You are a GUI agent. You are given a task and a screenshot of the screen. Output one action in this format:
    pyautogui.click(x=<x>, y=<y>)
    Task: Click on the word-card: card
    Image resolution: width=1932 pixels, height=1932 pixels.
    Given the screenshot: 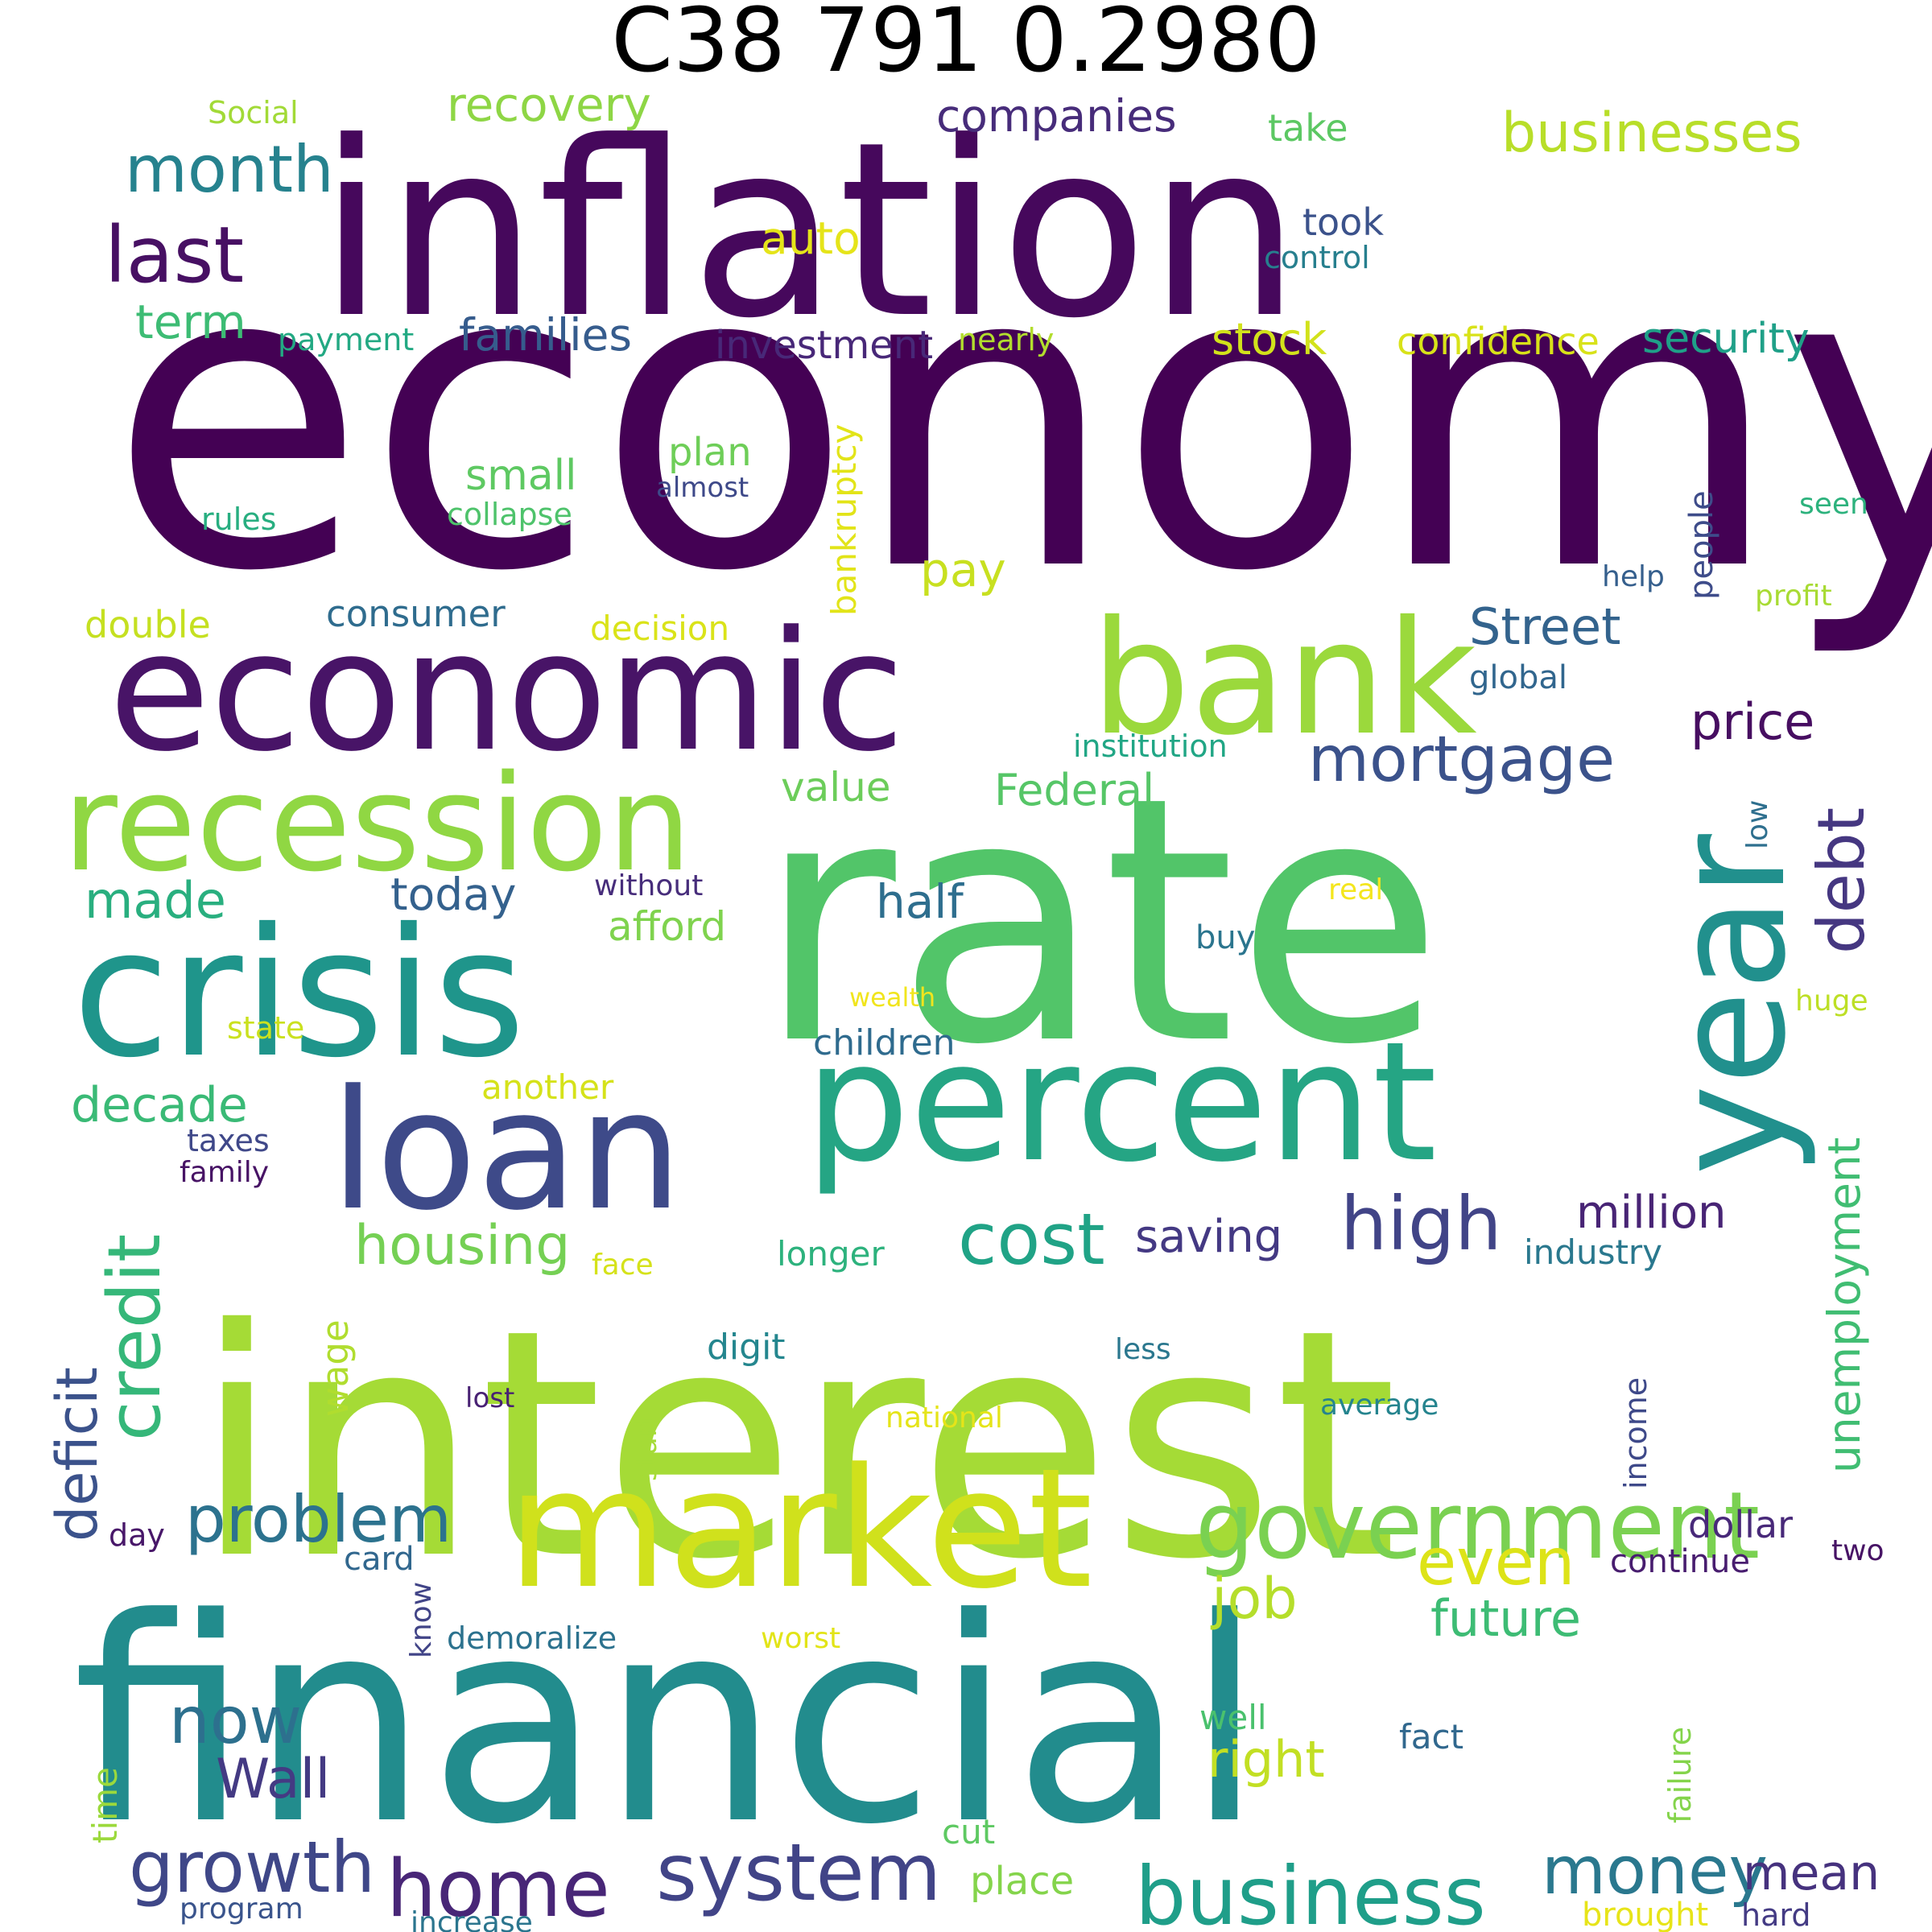 What is the action you would take?
    pyautogui.click(x=379, y=1559)
    